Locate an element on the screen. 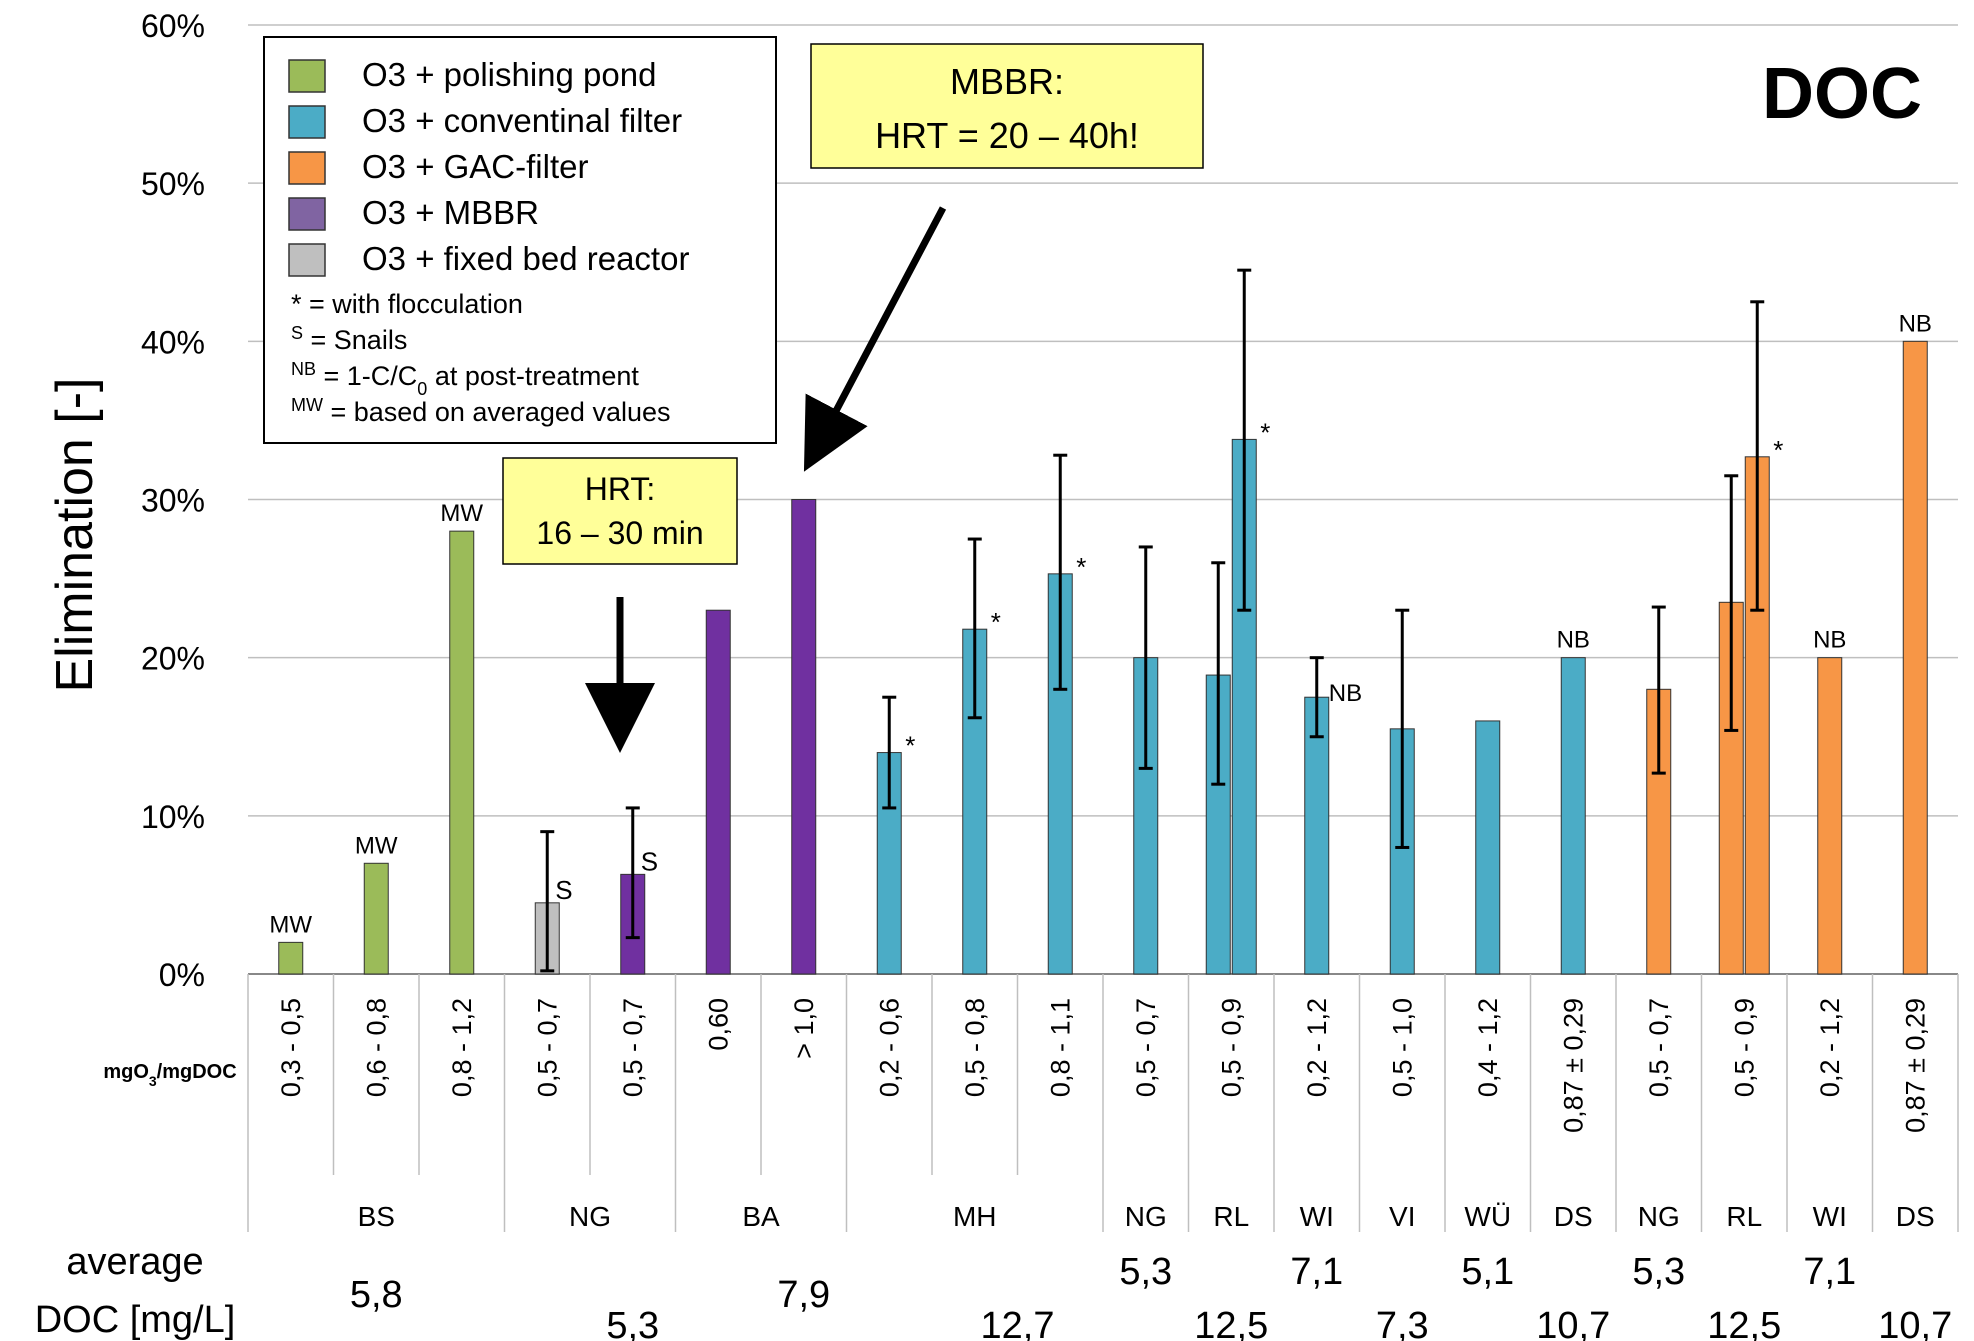  x-tick-label: 0,5 - 1,0 is located at coordinates (1402, 1047).